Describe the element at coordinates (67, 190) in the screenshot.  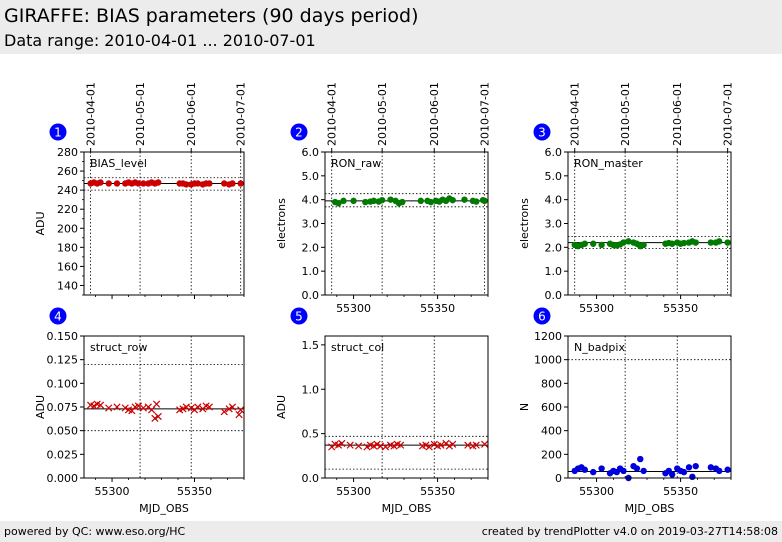
I see `y-tick-label: 240` at that location.